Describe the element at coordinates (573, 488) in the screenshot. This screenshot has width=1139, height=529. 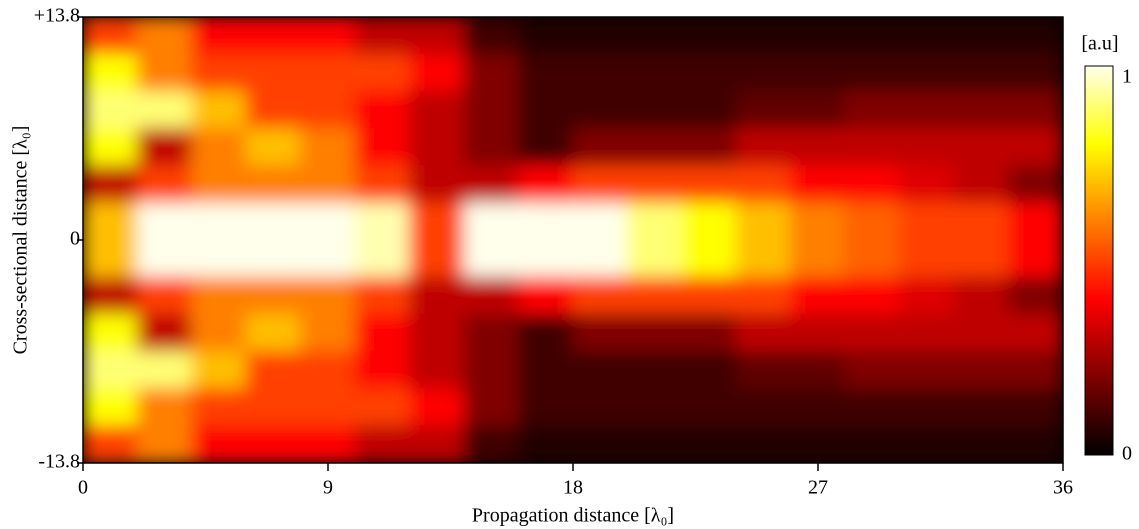
I see `x-tick-label: 18` at that location.